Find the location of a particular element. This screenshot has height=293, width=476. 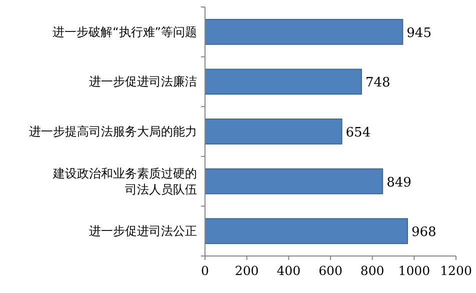

y-tick-label: 进一步促进司法廉洁 is located at coordinates (143, 81).